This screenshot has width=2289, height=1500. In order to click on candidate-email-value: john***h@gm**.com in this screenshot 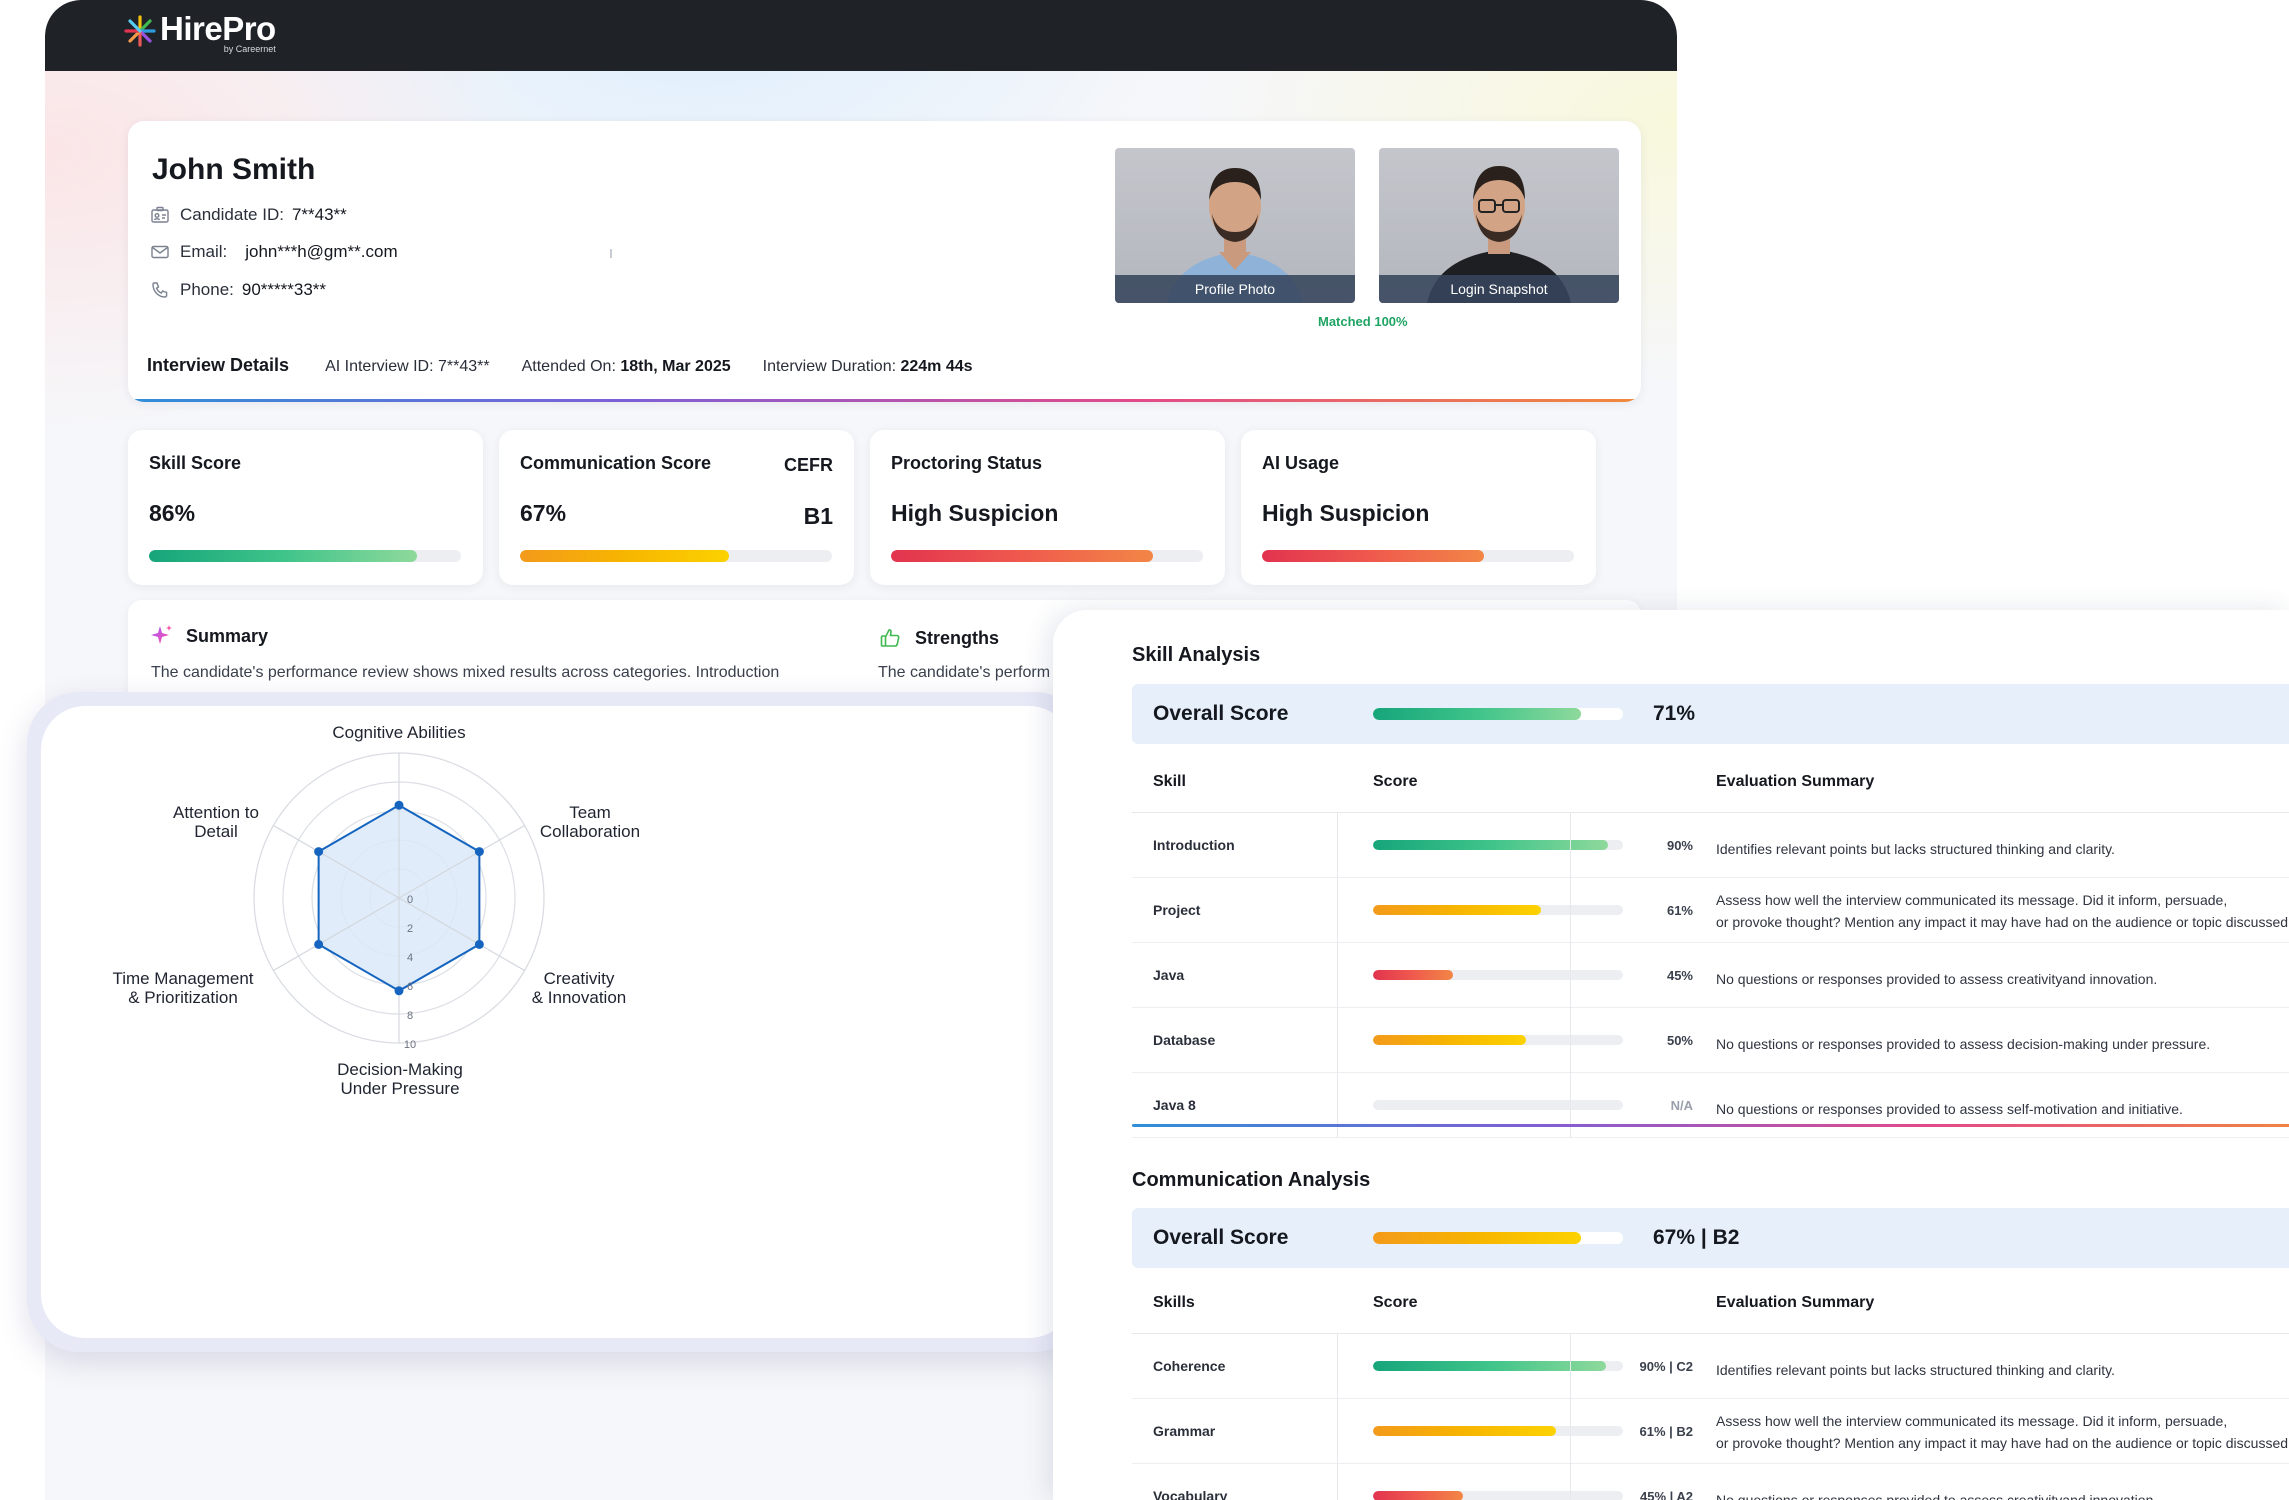, I will do `click(321, 251)`.